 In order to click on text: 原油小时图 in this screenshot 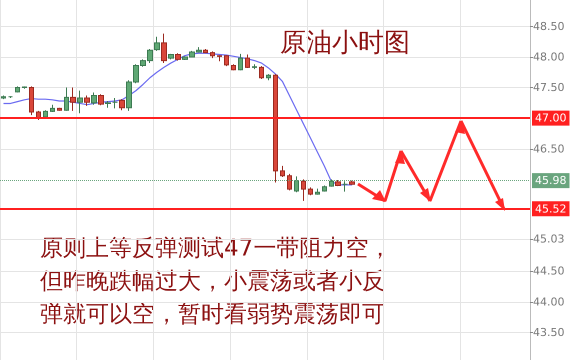, I will do `click(345, 43)`.